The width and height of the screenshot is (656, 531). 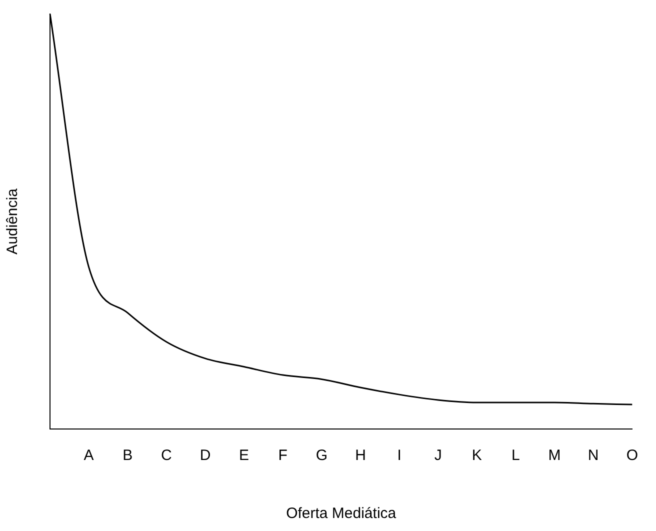 I want to click on x-tick-label: O, so click(x=632, y=455).